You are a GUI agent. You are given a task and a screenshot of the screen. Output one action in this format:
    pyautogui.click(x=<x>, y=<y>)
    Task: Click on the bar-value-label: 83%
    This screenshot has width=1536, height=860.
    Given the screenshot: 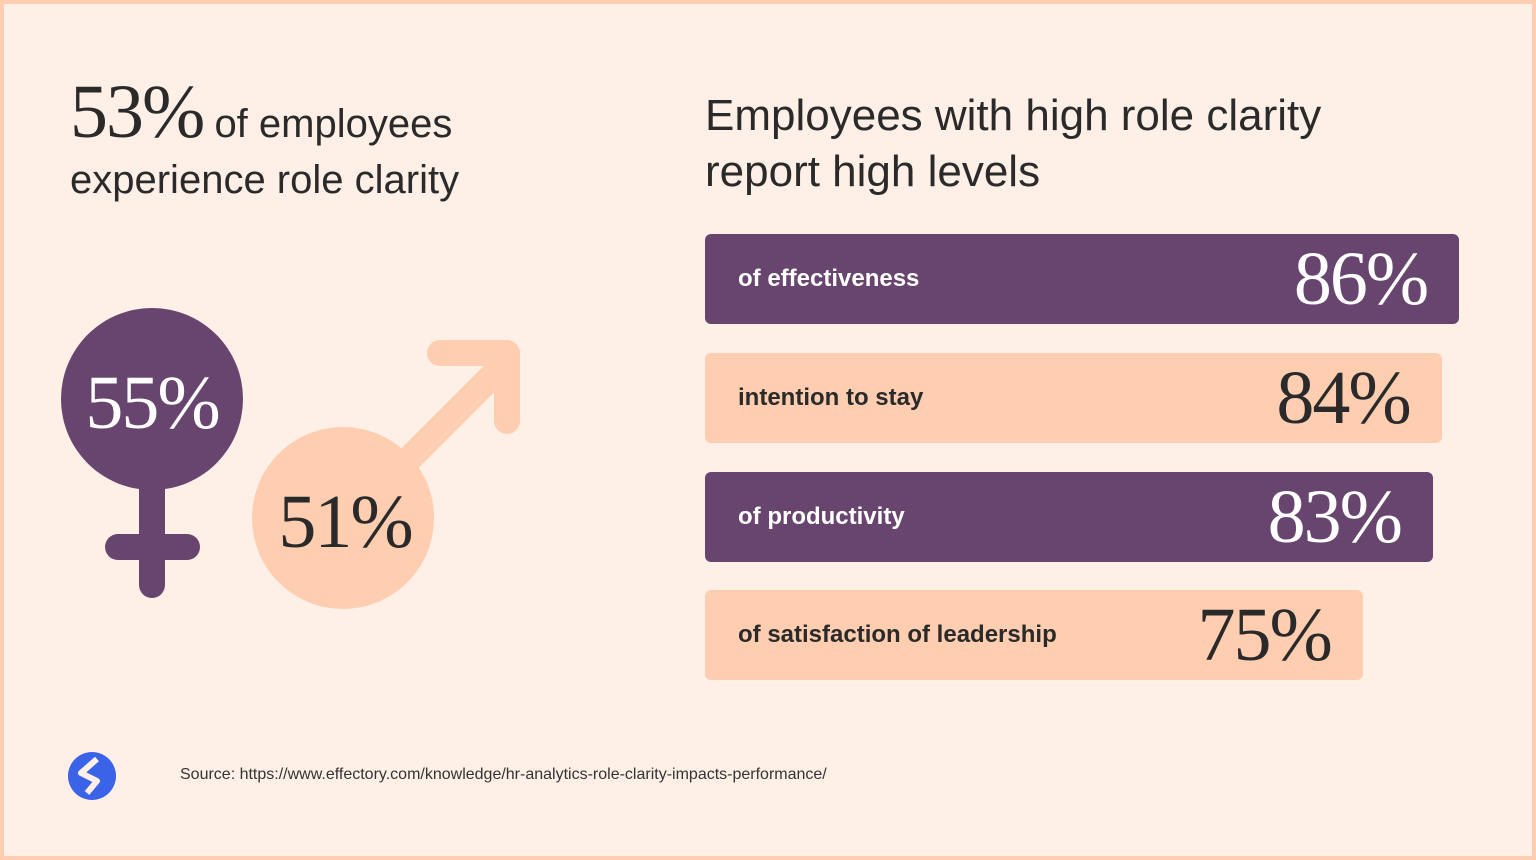 What is the action you would take?
    pyautogui.click(x=1335, y=517)
    